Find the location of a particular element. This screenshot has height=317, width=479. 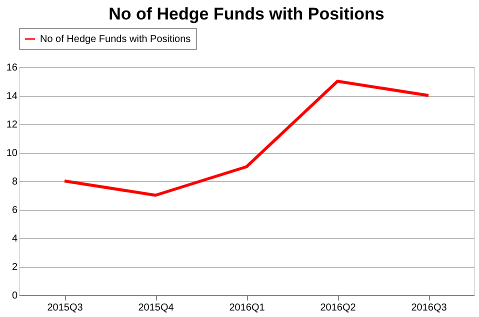

x-tick-label: 2015Q4 is located at coordinates (156, 308).